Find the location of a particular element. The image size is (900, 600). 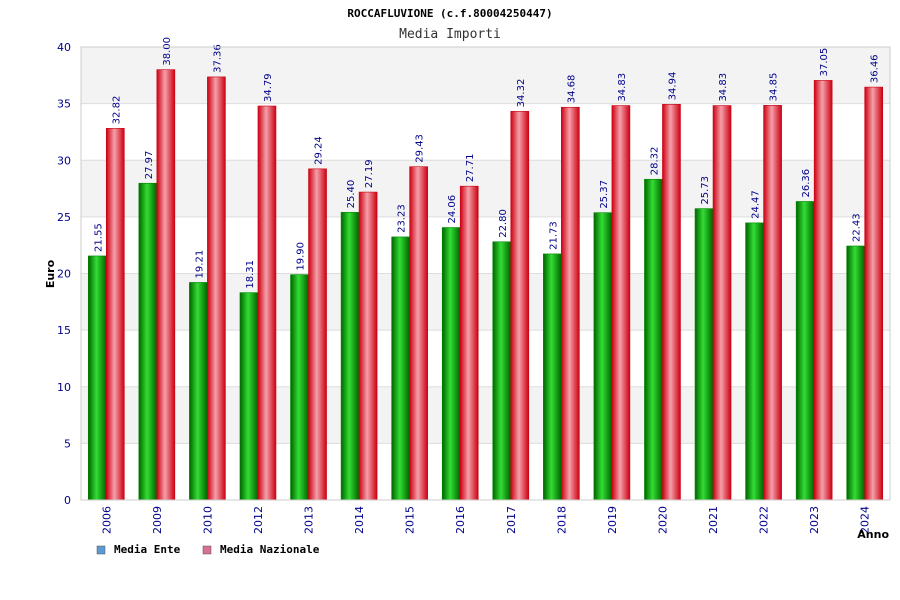

bar-media-ente-2020 is located at coordinates (653, 339).